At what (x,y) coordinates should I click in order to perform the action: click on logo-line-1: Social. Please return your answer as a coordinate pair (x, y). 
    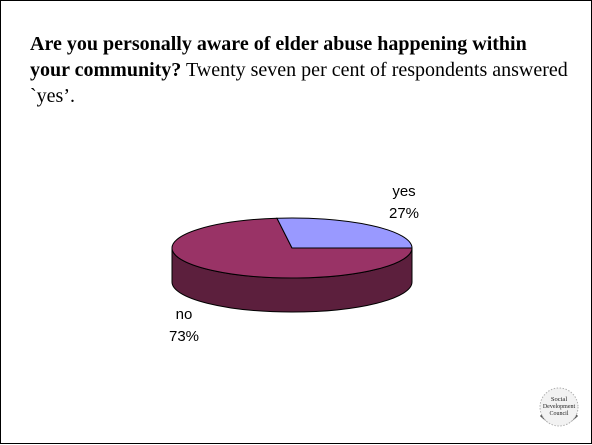
    Looking at the image, I should click on (559, 399).